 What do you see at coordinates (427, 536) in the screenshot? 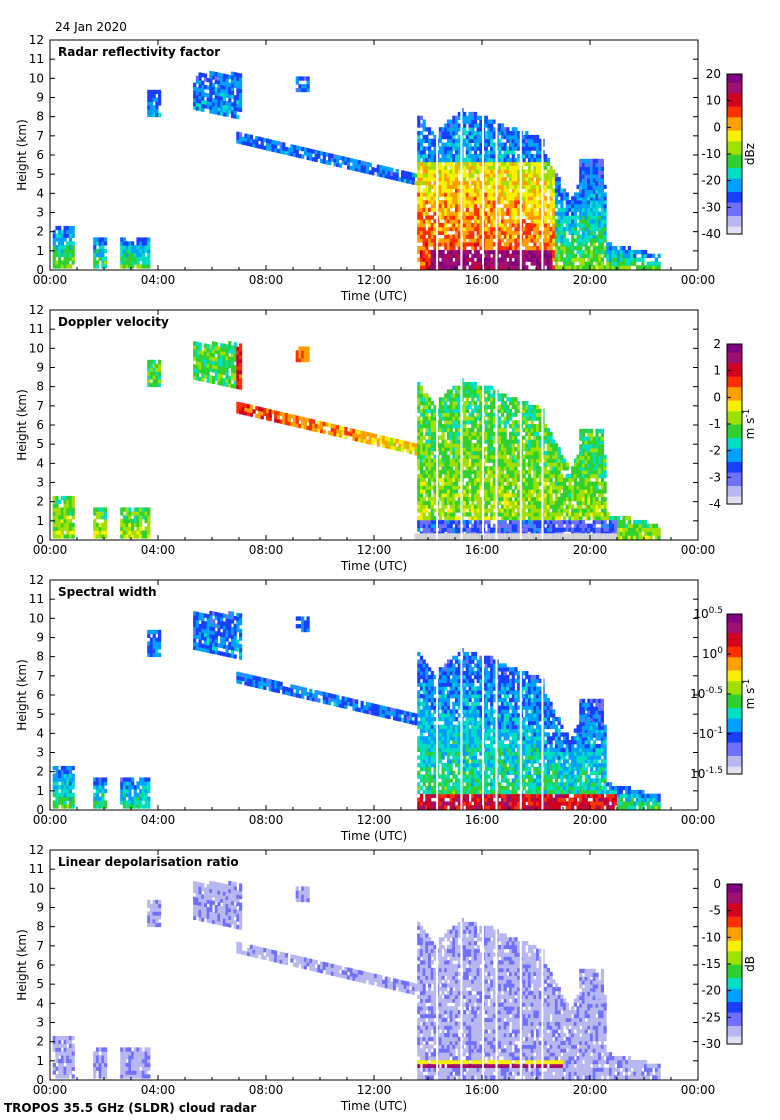
I see `no-echo-cell` at bounding box center [427, 536].